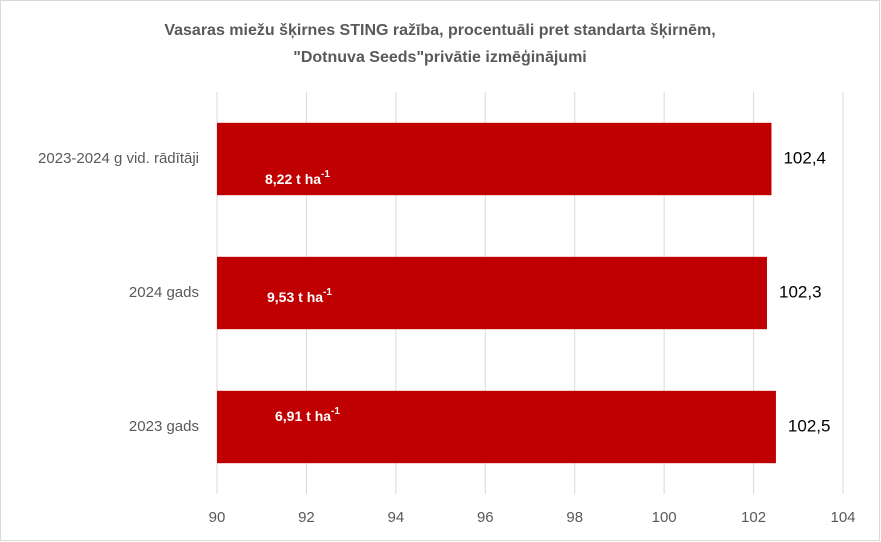  I want to click on bar-annotation: 8,22 t ha-1, so click(297, 178).